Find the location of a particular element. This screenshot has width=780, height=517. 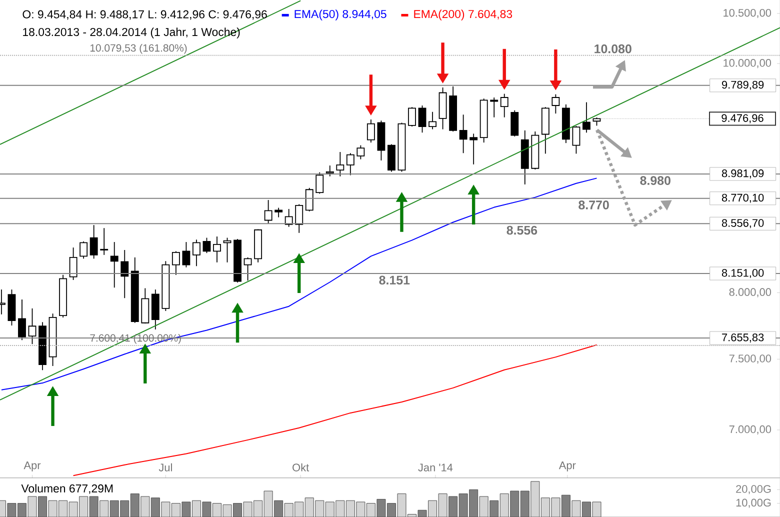

ref-line-label: 8.151,00 is located at coordinates (743, 273).